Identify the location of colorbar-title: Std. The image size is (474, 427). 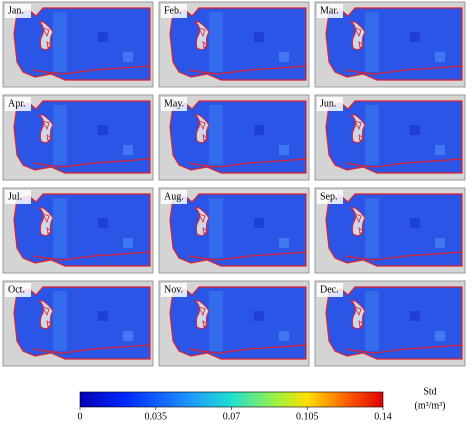
(429, 391).